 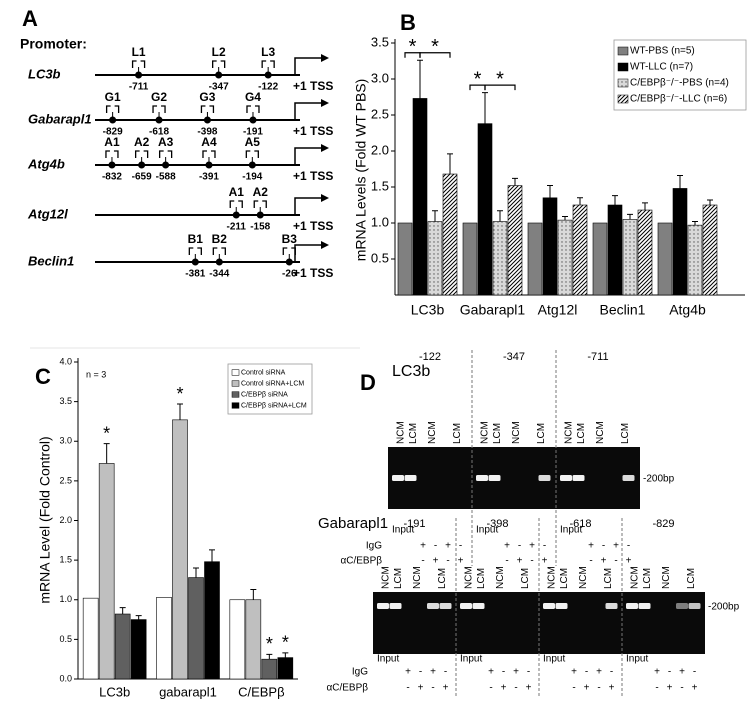 What do you see at coordinates (678, 99) in the screenshot?
I see `legend-label: C/EBPβ⁻/⁻-LLC (n=6)` at bounding box center [678, 99].